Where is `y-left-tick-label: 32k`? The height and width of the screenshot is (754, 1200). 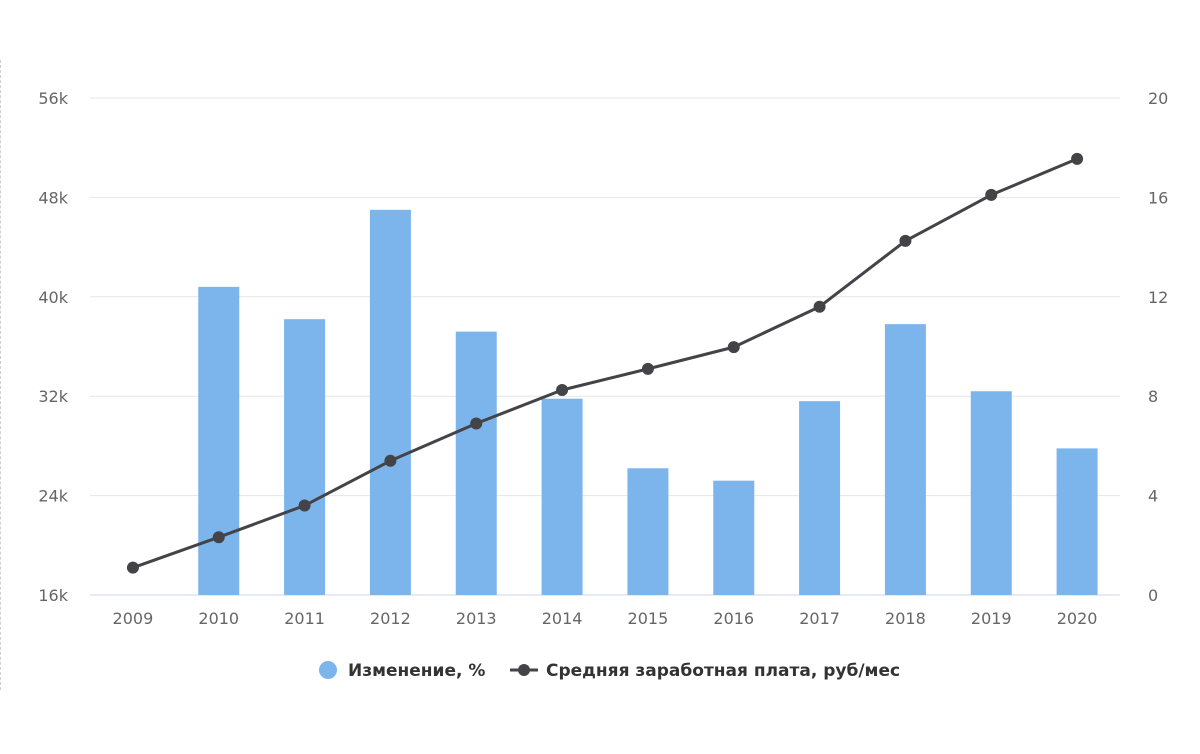 y-left-tick-label: 32k is located at coordinates (53, 396).